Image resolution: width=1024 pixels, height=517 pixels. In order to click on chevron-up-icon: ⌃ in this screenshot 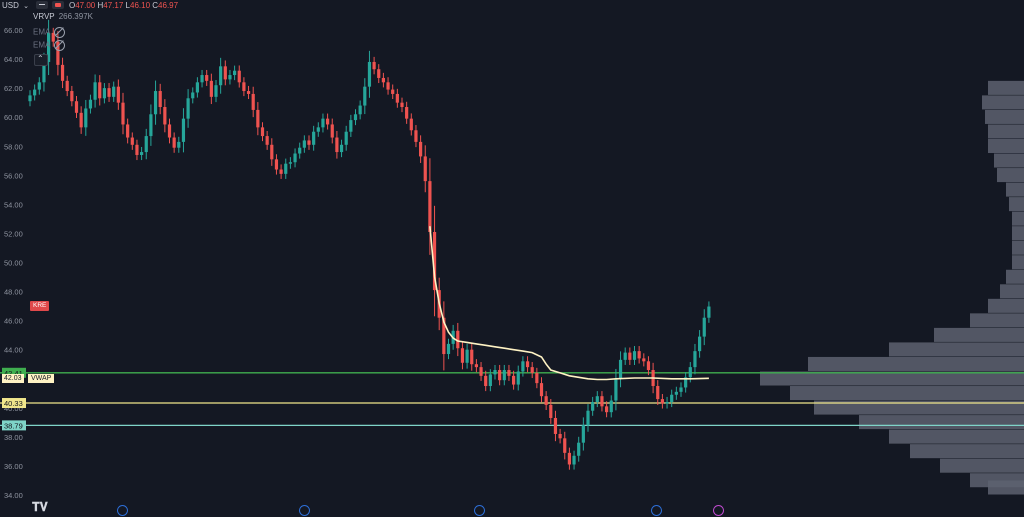, I will do `click(40, 58)`.